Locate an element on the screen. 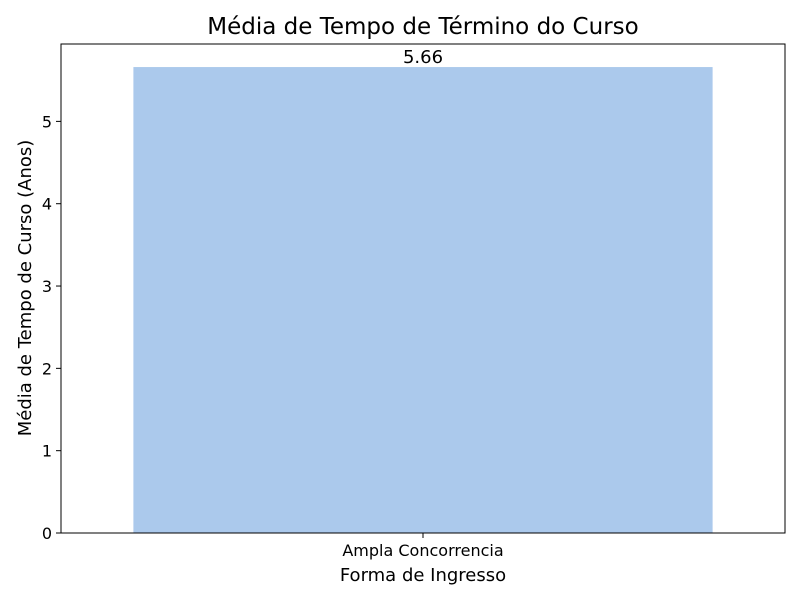  data-labels: 5.66 is located at coordinates (423, 57).